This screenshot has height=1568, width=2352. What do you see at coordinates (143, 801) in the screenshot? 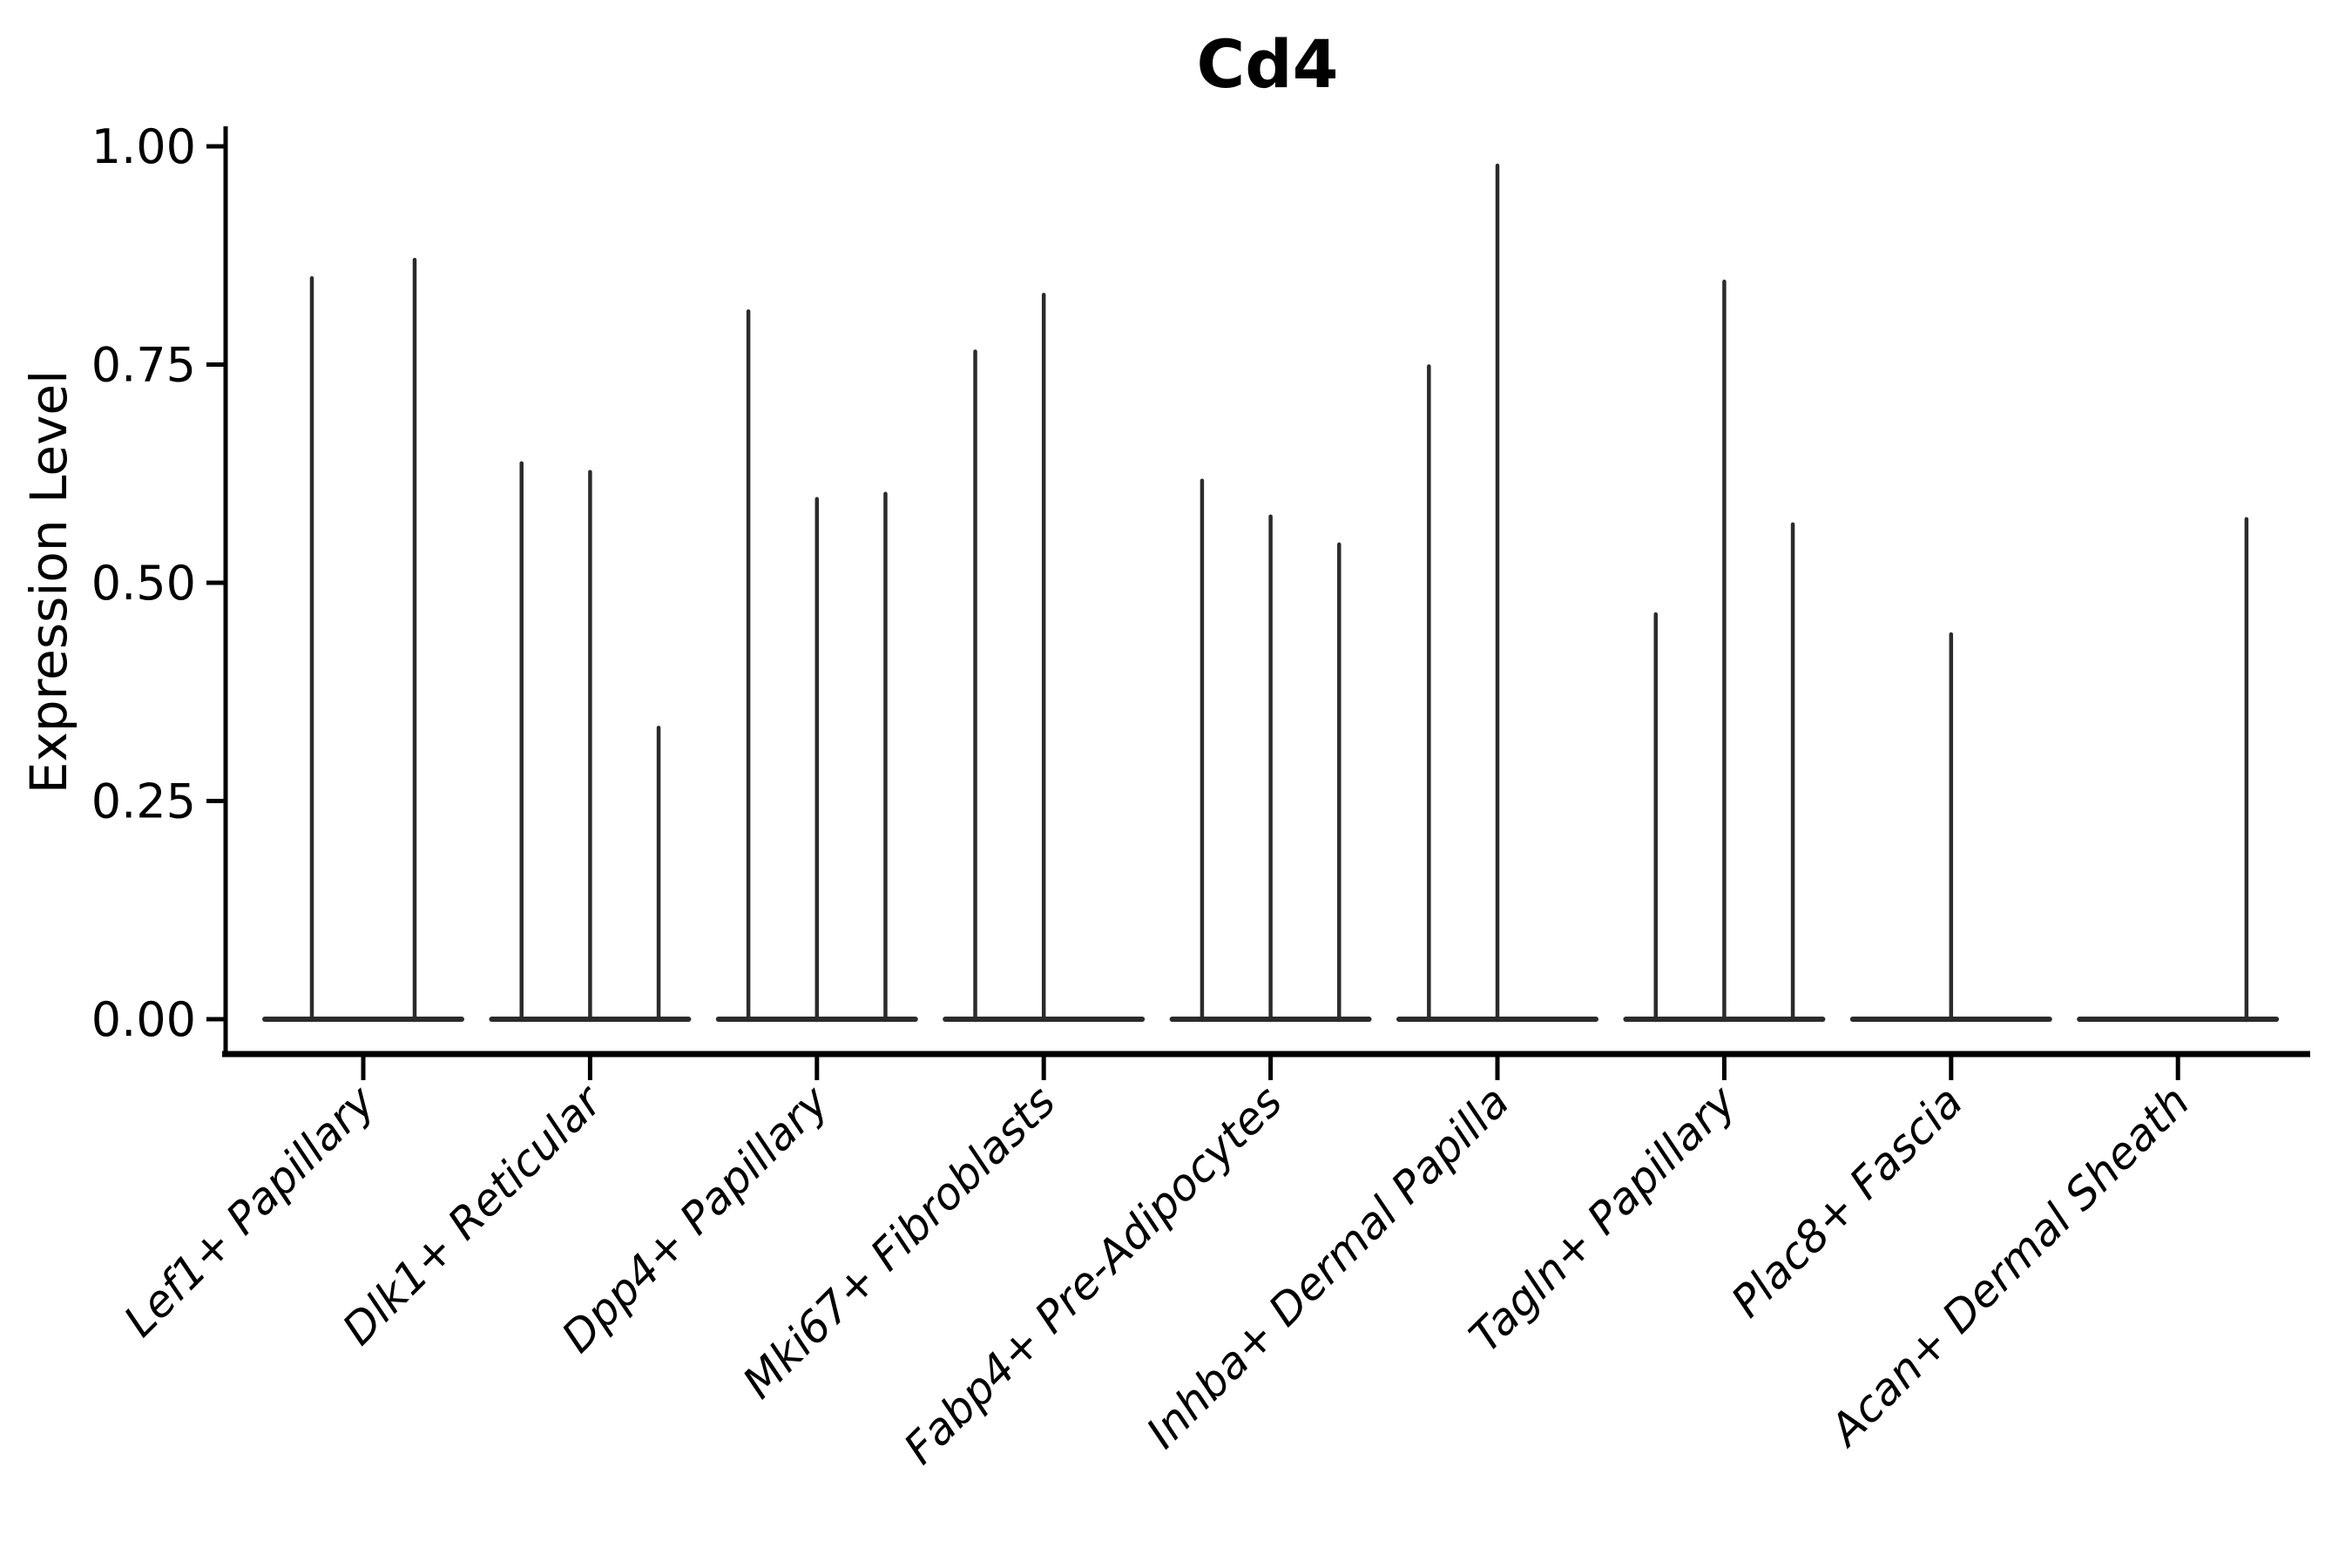
I see `y-tick-label: 0.25` at bounding box center [143, 801].